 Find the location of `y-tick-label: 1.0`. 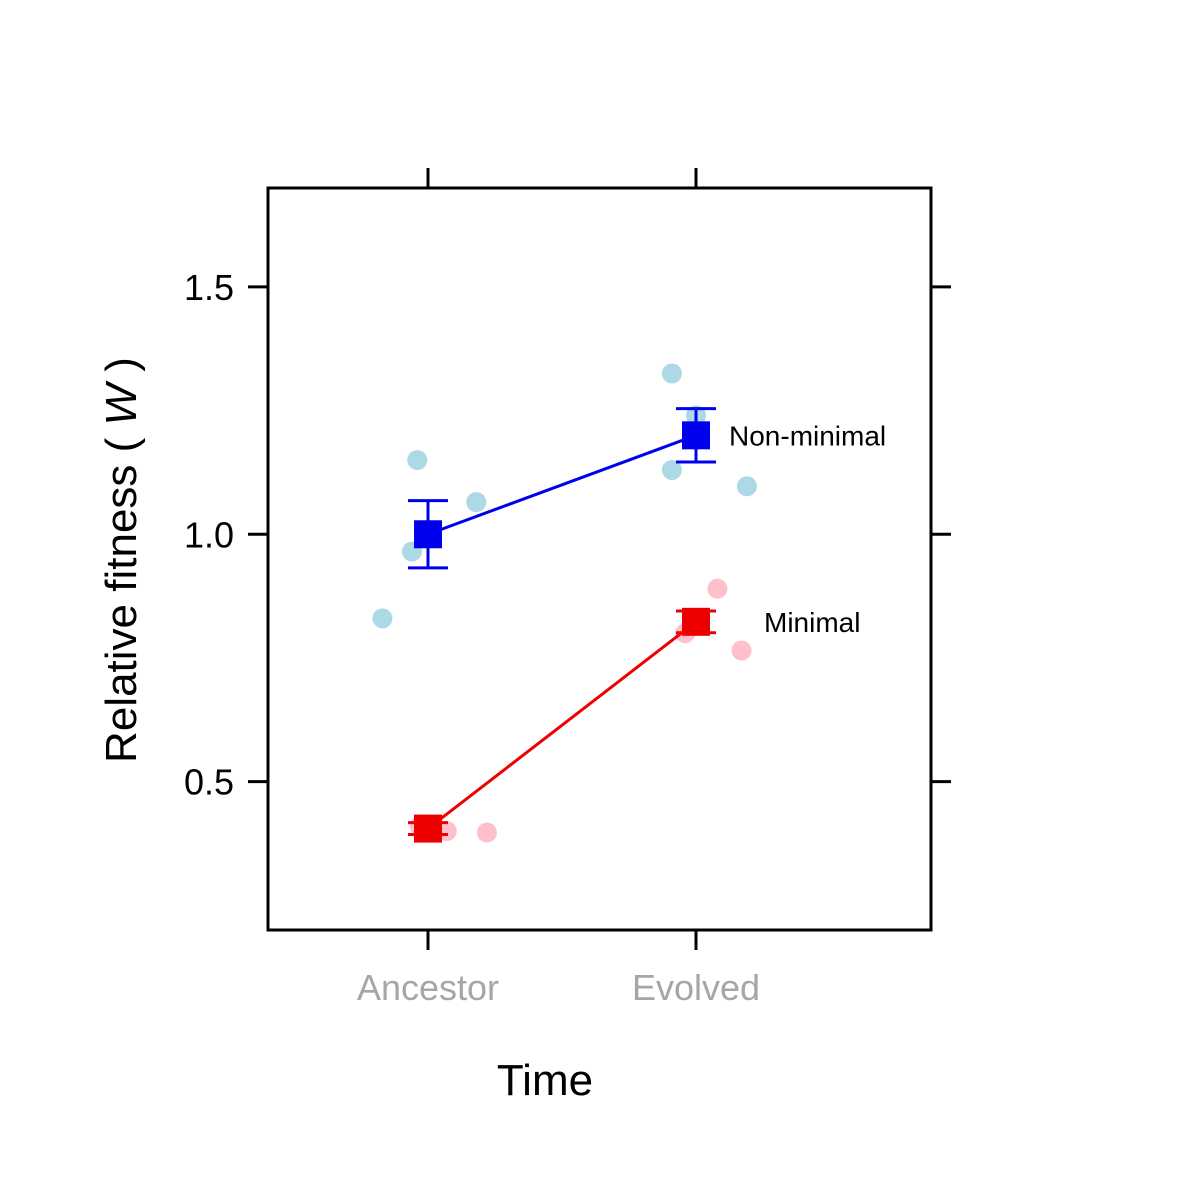

y-tick-label: 1.0 is located at coordinates (209, 534).